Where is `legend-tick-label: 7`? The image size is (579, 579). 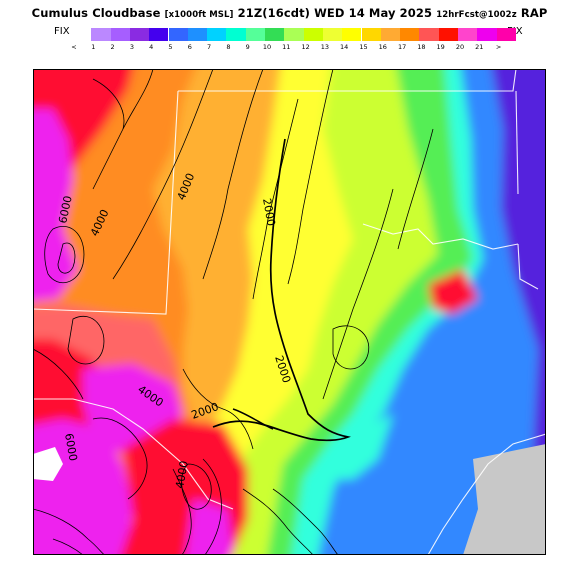 legend-tick-label: 7 is located at coordinates (209, 47).